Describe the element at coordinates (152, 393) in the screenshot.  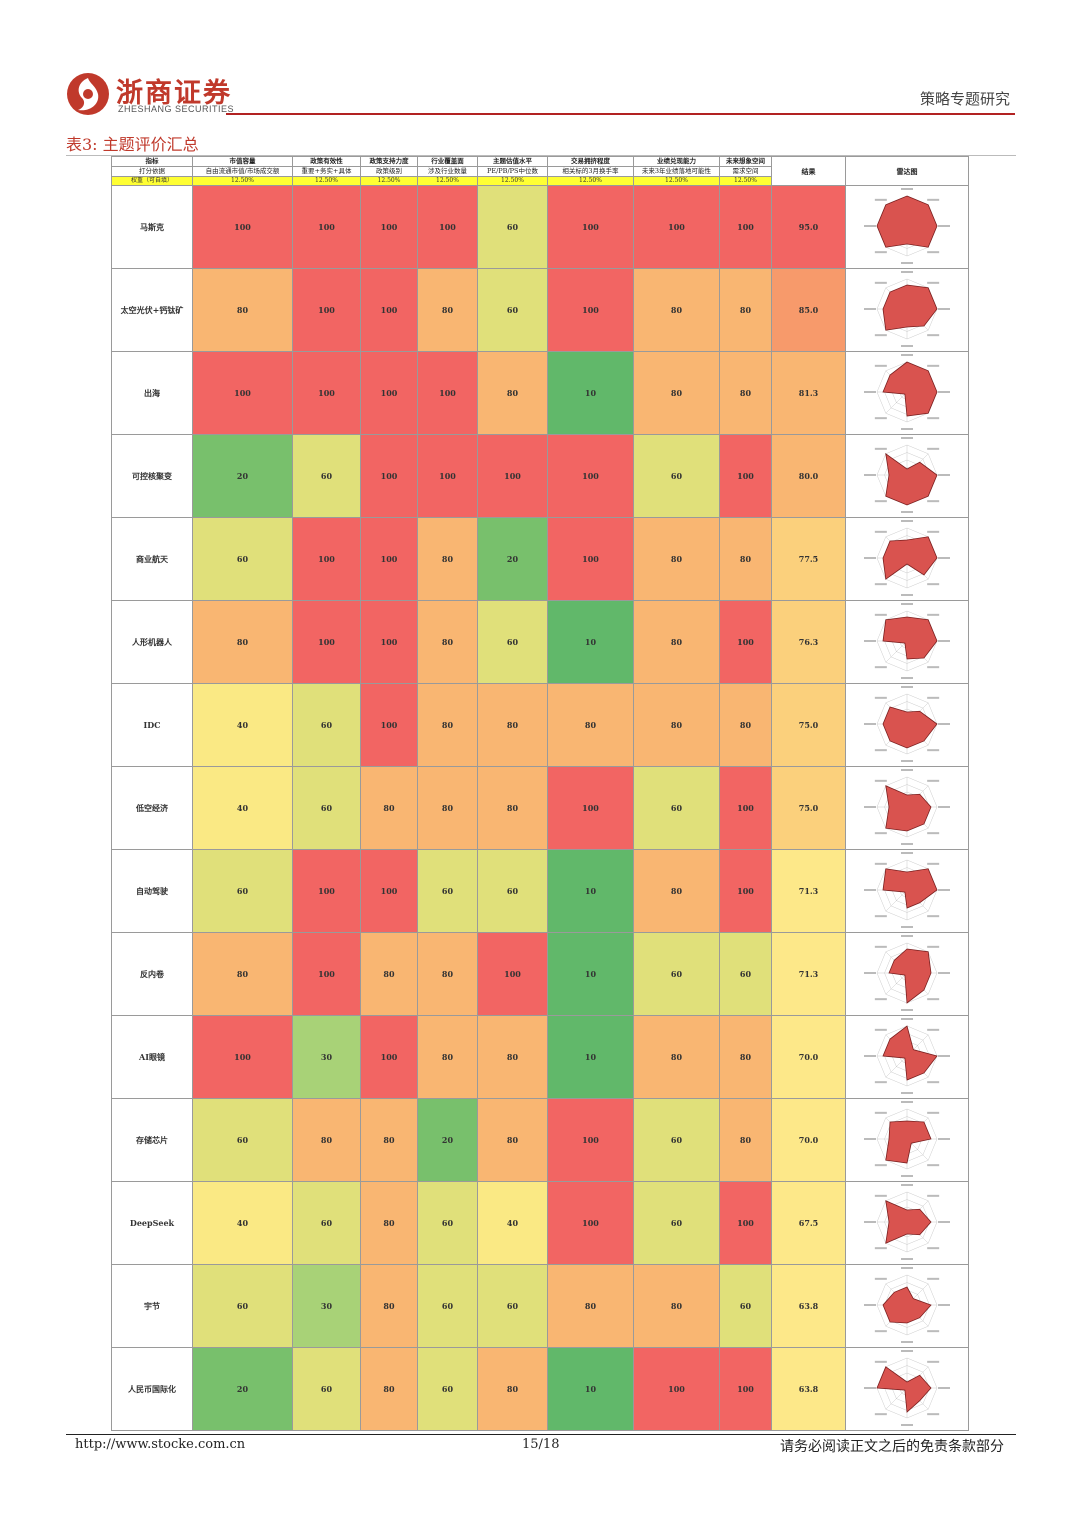
I see `theme-name: 出海` at that location.